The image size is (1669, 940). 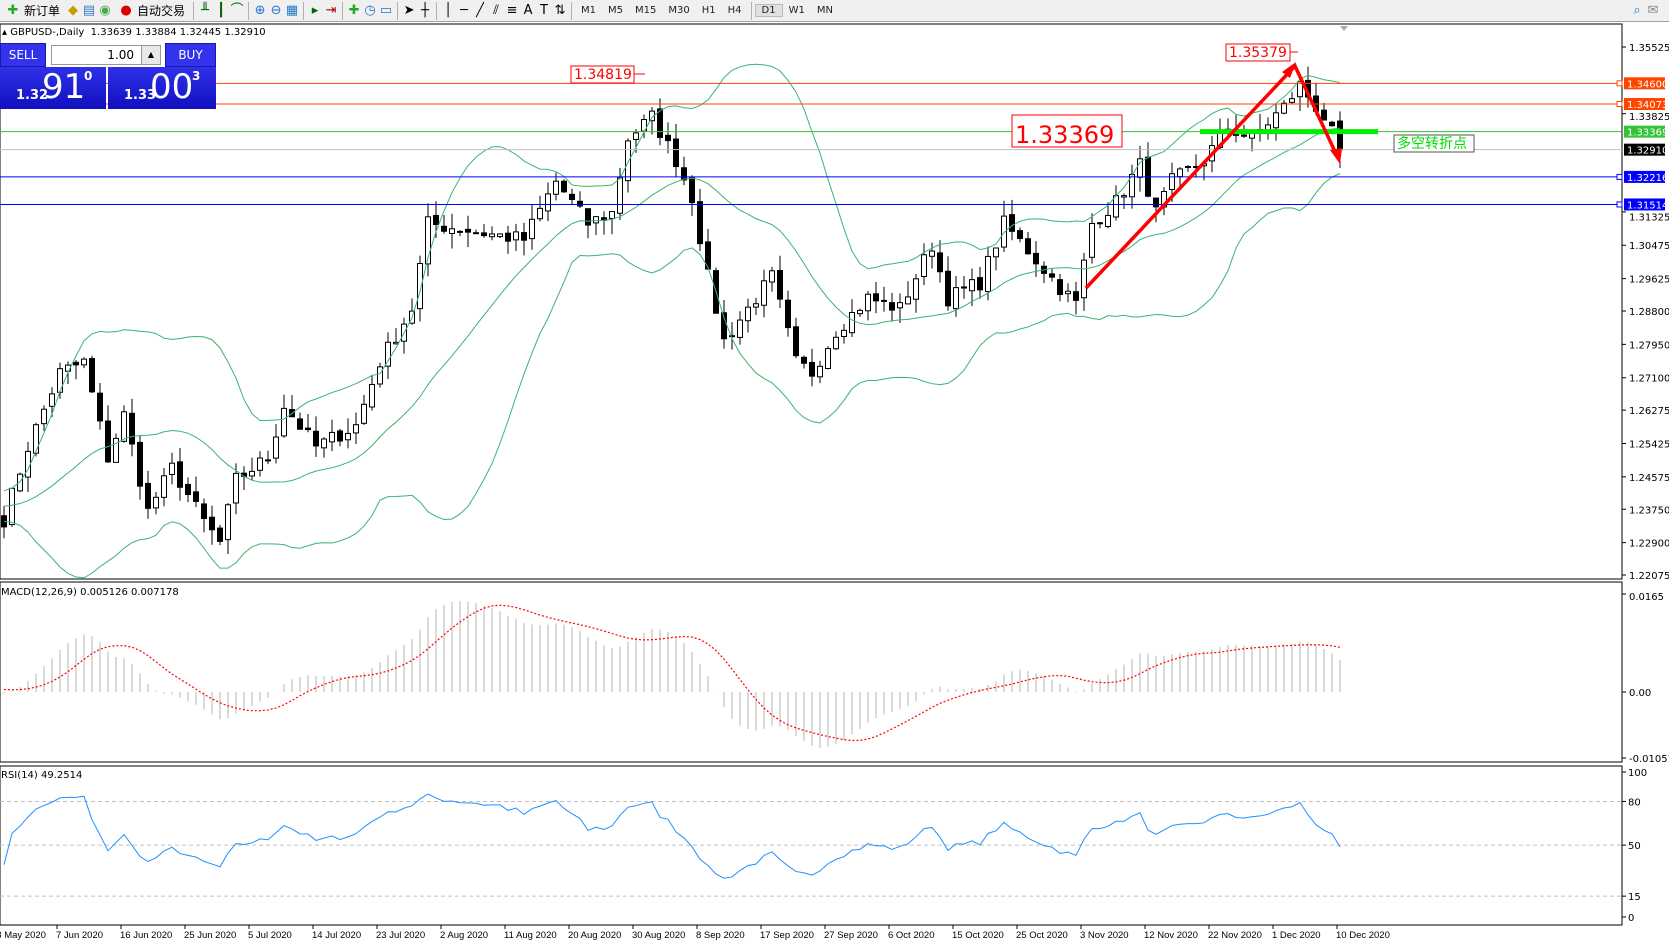 I want to click on timeframe-h4: H4, so click(x=734, y=10).